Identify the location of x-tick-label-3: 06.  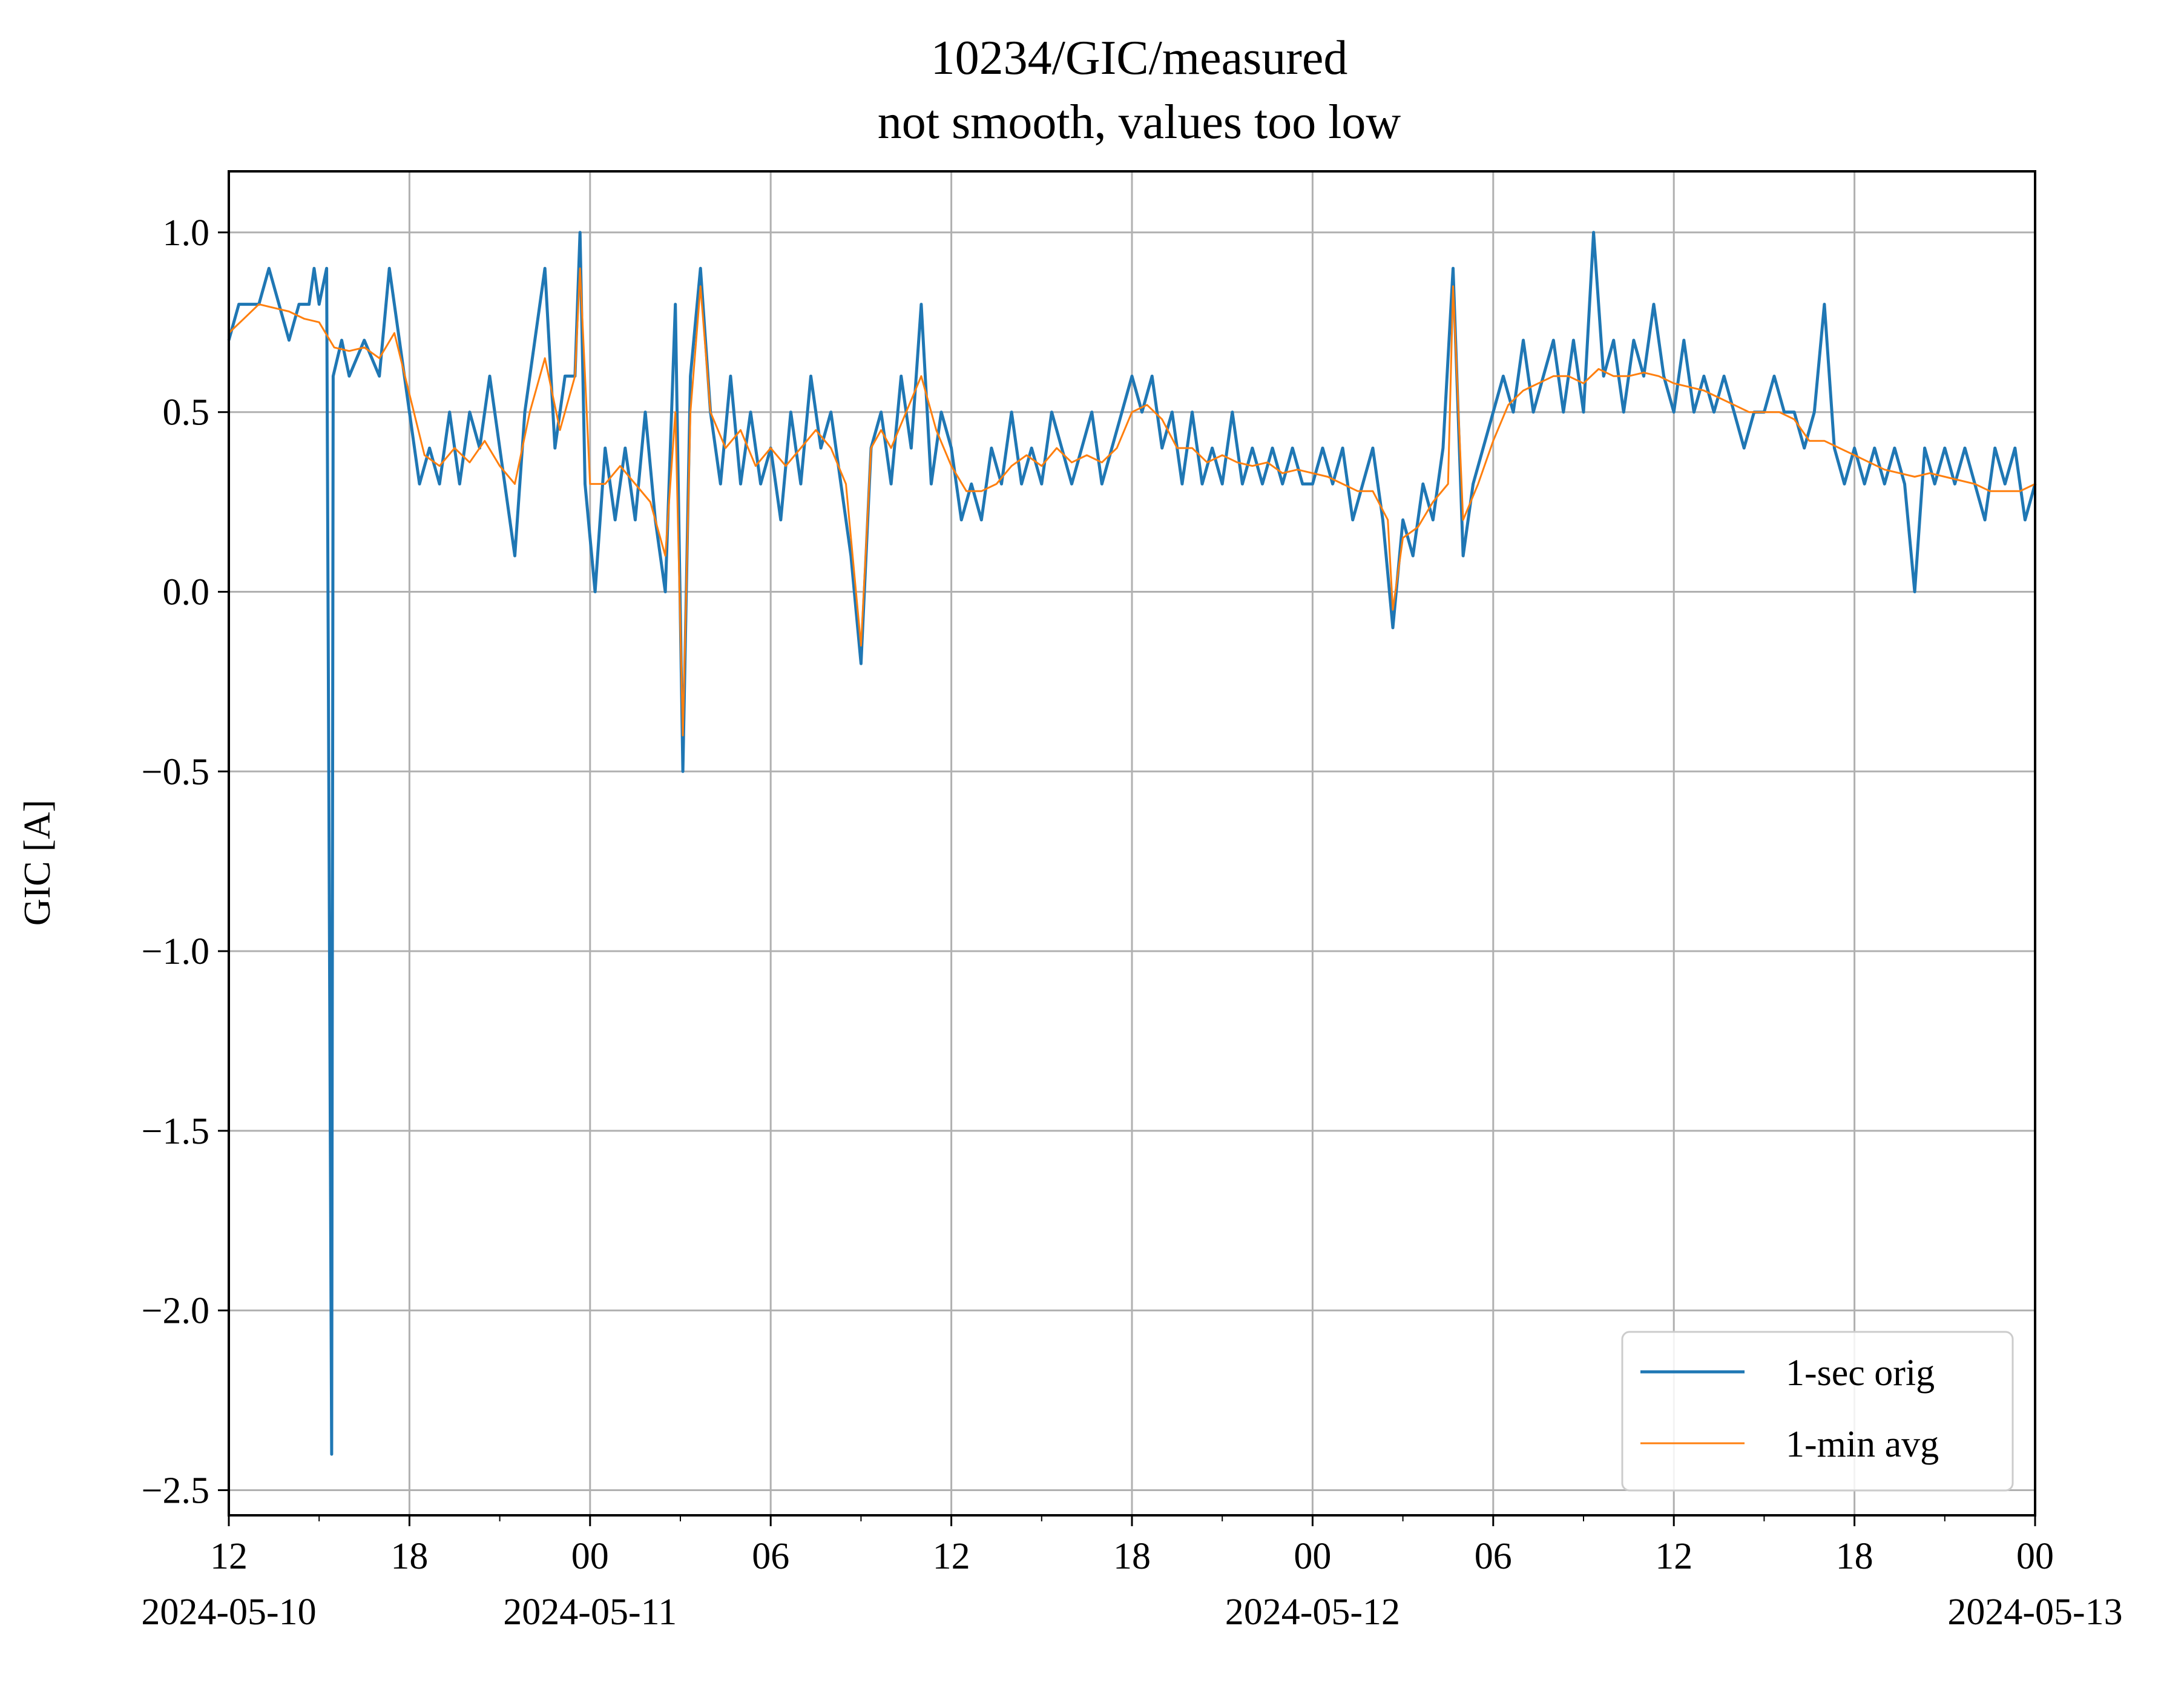
(770, 1557).